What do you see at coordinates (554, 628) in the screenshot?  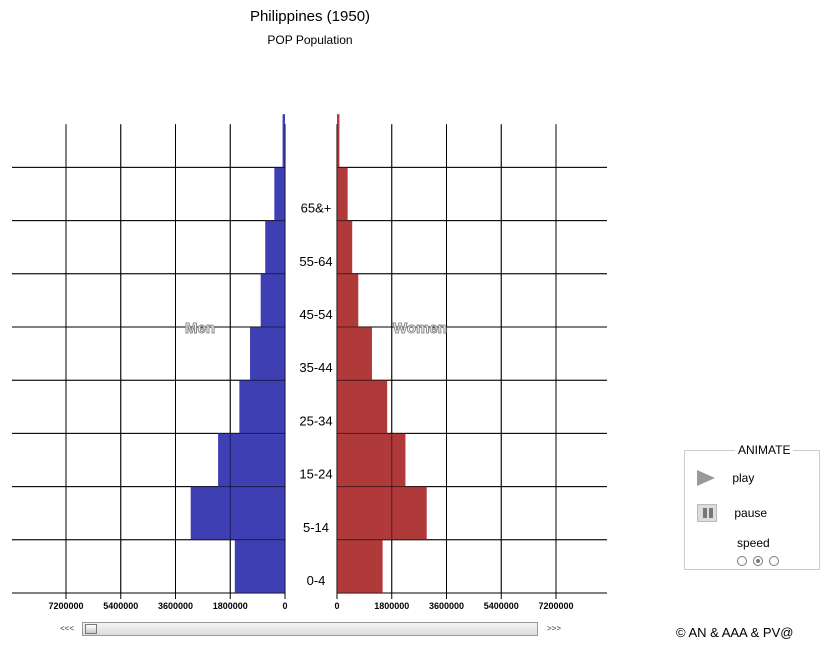 I see `slider-forward-arrow: >>>` at bounding box center [554, 628].